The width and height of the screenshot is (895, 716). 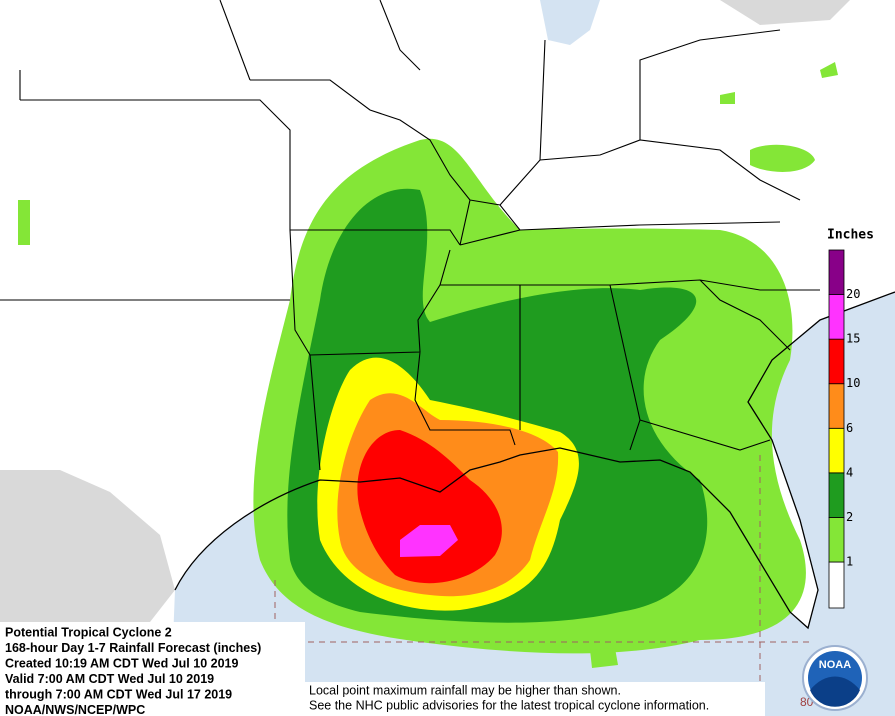 I want to click on info-line: NOAA/NWS/NCEP/WPC, so click(x=75, y=709).